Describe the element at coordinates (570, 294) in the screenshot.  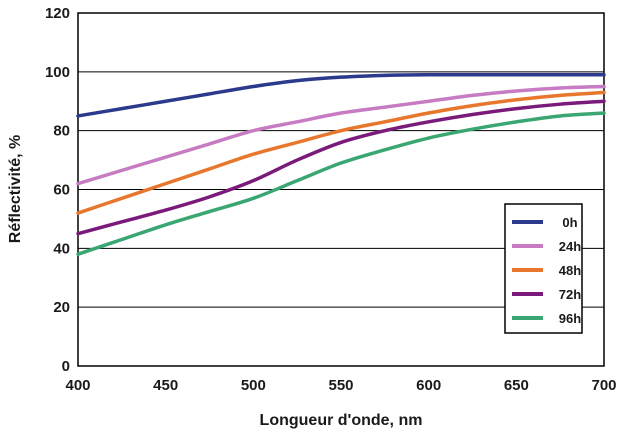
I see `legend-label-72h: 72h` at that location.